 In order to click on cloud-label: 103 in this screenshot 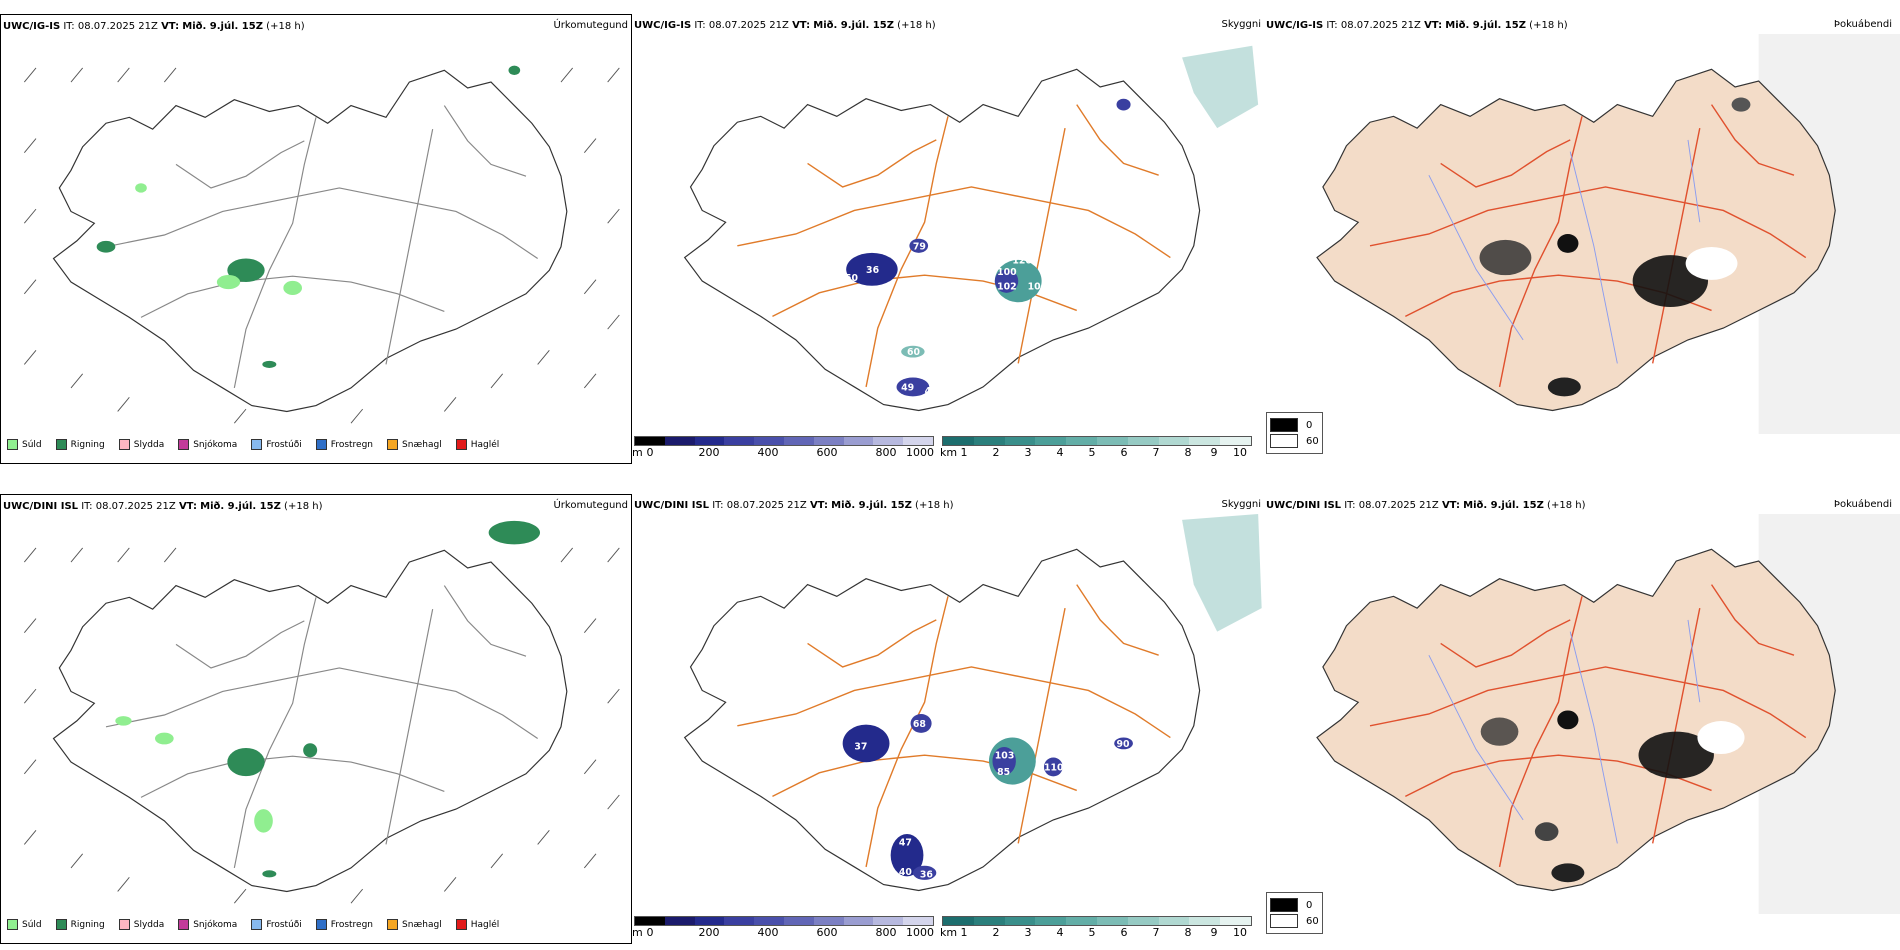, I will do `click(1005, 756)`.